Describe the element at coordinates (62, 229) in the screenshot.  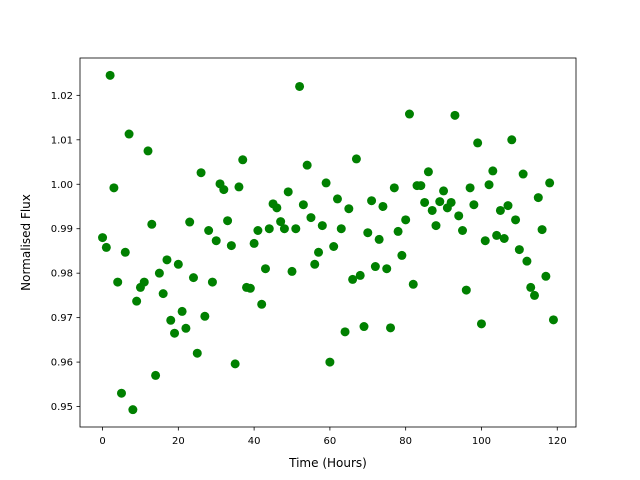
I see `y-tick-label: 0.99` at that location.